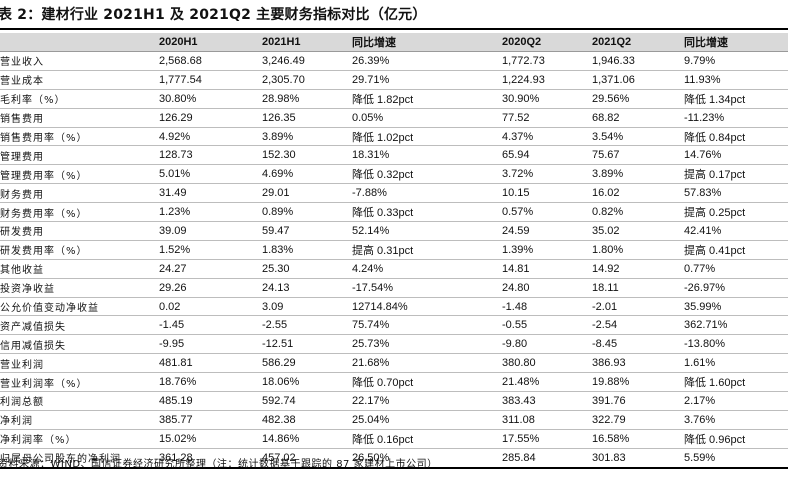 This screenshot has width=803, height=483. I want to click on row-label: 营业利润率（%）, so click(78, 382).